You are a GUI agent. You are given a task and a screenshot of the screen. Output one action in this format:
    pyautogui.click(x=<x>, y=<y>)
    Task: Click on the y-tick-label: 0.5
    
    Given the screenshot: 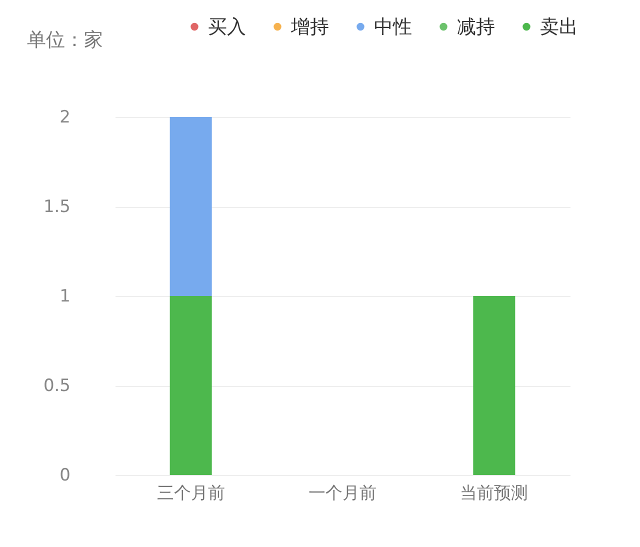 What is the action you would take?
    pyautogui.click(x=56, y=386)
    